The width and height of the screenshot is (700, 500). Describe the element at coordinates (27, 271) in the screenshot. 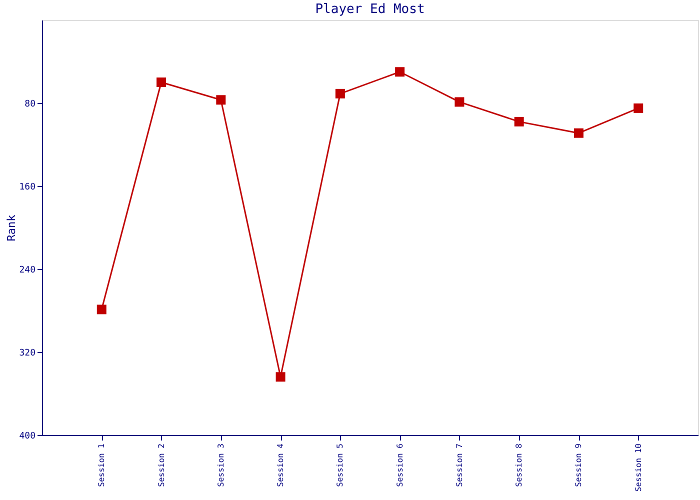

I see `y-tick-label: 240` at that location.